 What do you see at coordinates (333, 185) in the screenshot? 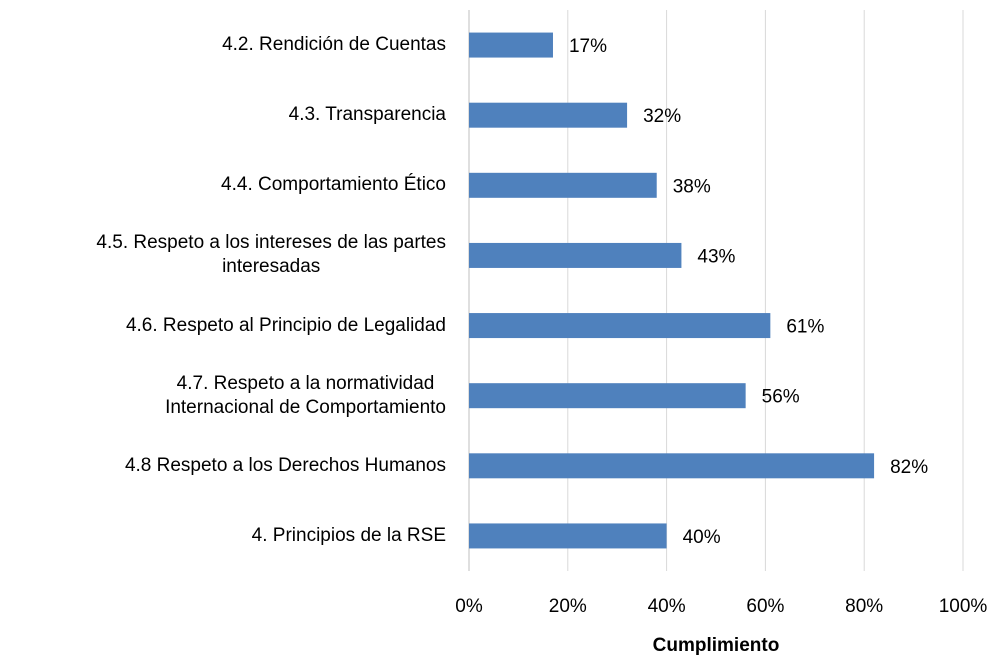
I see `y-tick-label: 4.4. Comportamiento Ético` at bounding box center [333, 185].